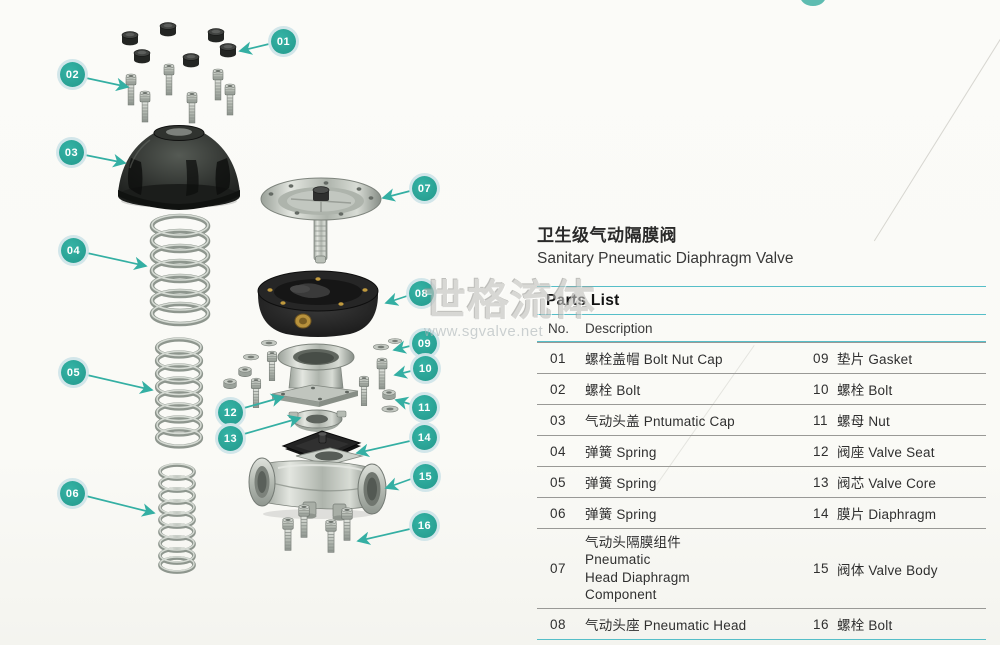 The width and height of the screenshot is (1000, 645). Describe the element at coordinates (318, 303) in the screenshot. I see `part-pneumatic-head` at that location.